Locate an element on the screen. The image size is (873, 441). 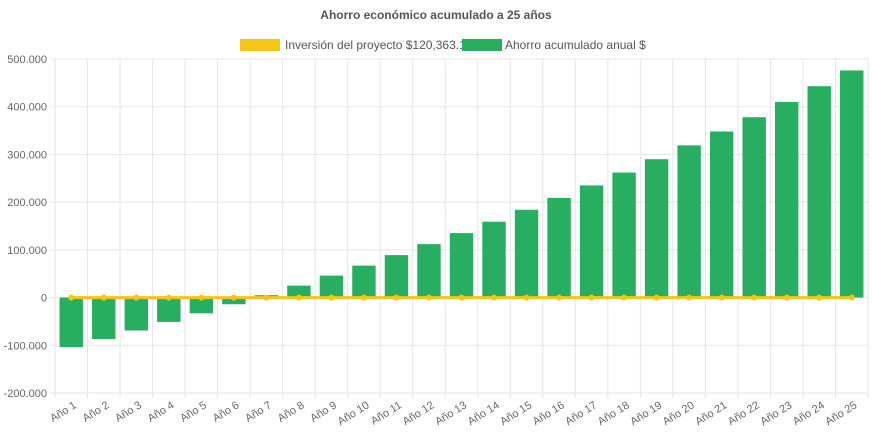
x-tick-label: Año 17 is located at coordinates (581, 413).